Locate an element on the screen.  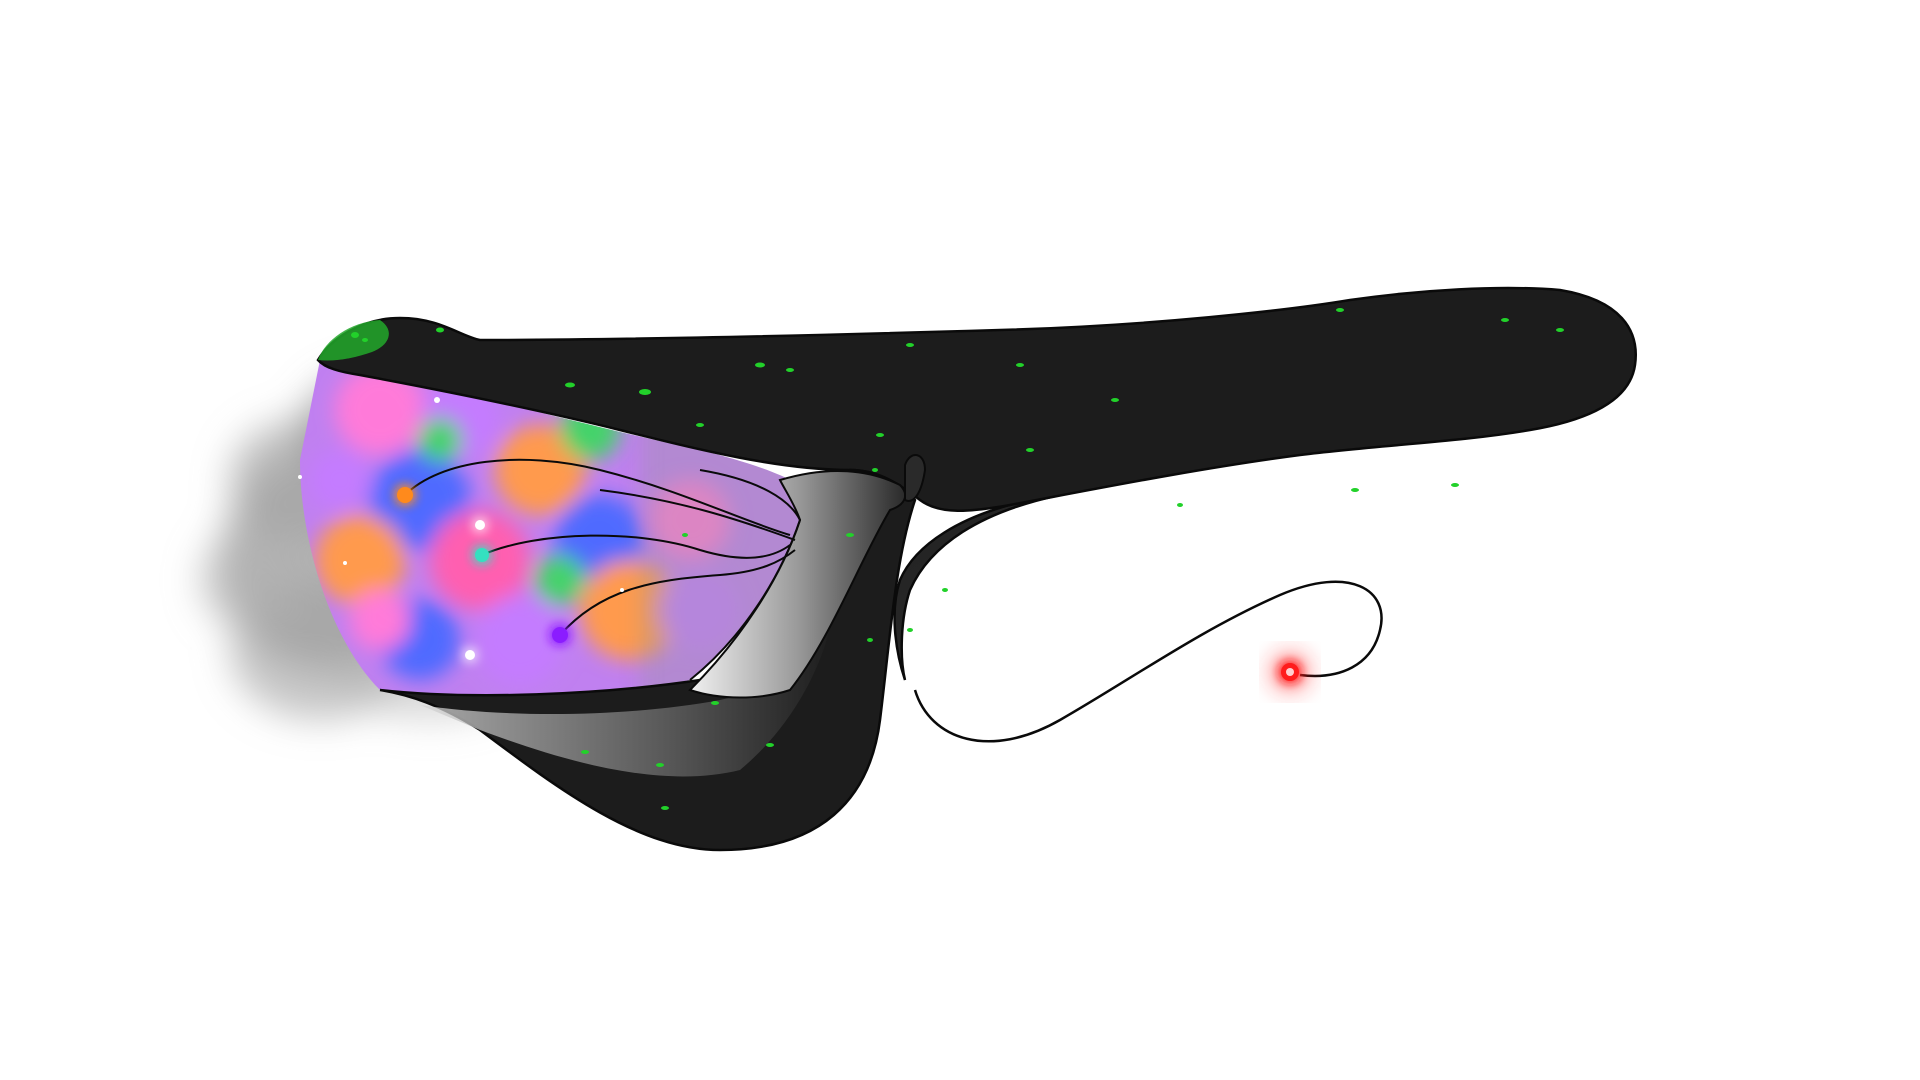
lure-antenna is located at coordinates (1148, 661).